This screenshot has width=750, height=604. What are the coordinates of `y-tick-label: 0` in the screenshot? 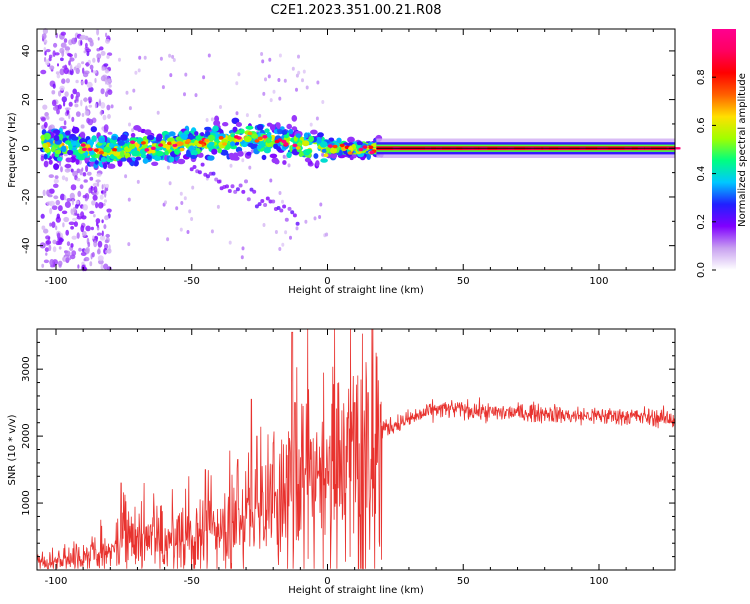 It's located at (26, 148).